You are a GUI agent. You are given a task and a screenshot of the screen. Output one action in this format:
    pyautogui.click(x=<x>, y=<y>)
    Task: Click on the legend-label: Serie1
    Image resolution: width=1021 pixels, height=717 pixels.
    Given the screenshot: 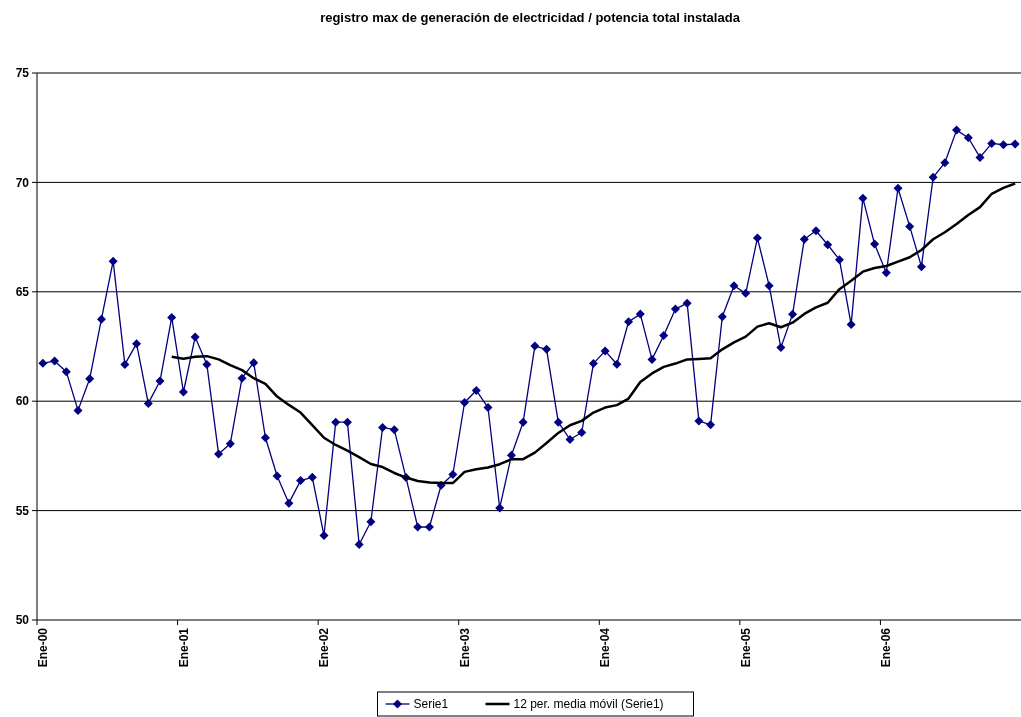 What is the action you would take?
    pyautogui.click(x=431, y=704)
    